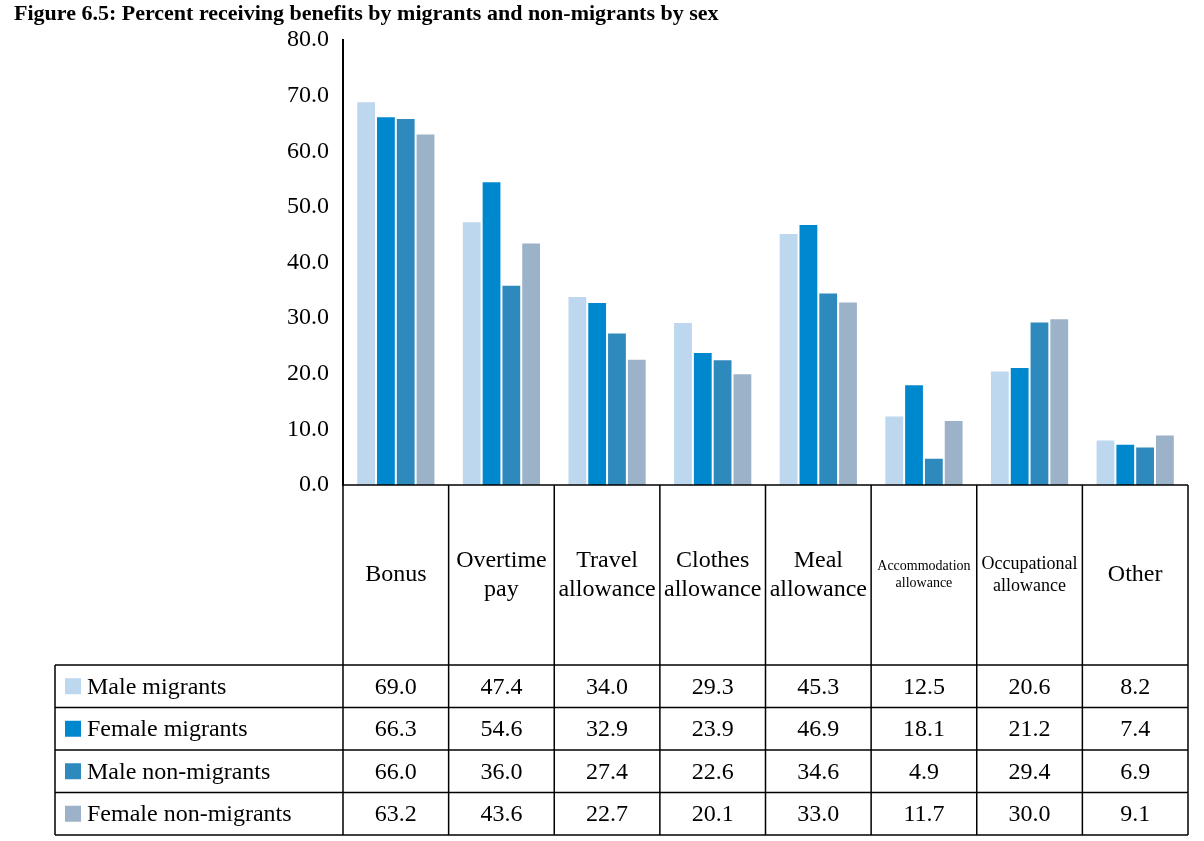 The image size is (1204, 841). Describe the element at coordinates (1135, 770) in the screenshot. I see `data-label: 6.9` at that location.